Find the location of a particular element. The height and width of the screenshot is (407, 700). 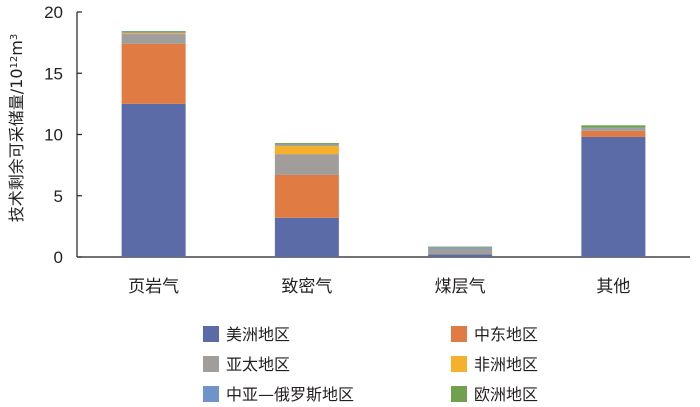

x-category-label: 煤层气 is located at coordinates (460, 287).